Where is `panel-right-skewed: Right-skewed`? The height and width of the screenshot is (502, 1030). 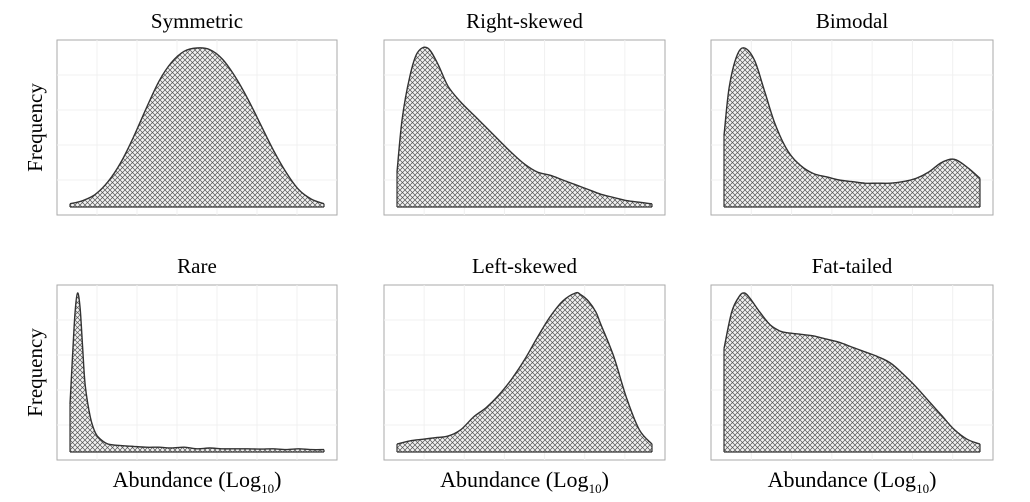 panel-right-skewed: Right-skewed is located at coordinates (524, 112).